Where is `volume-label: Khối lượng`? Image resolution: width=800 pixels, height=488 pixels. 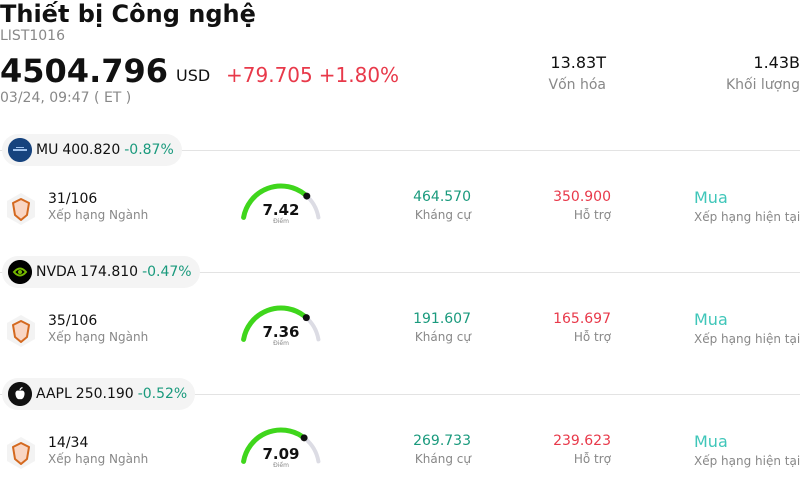 volume-label: Khối lượng is located at coordinates (762, 85).